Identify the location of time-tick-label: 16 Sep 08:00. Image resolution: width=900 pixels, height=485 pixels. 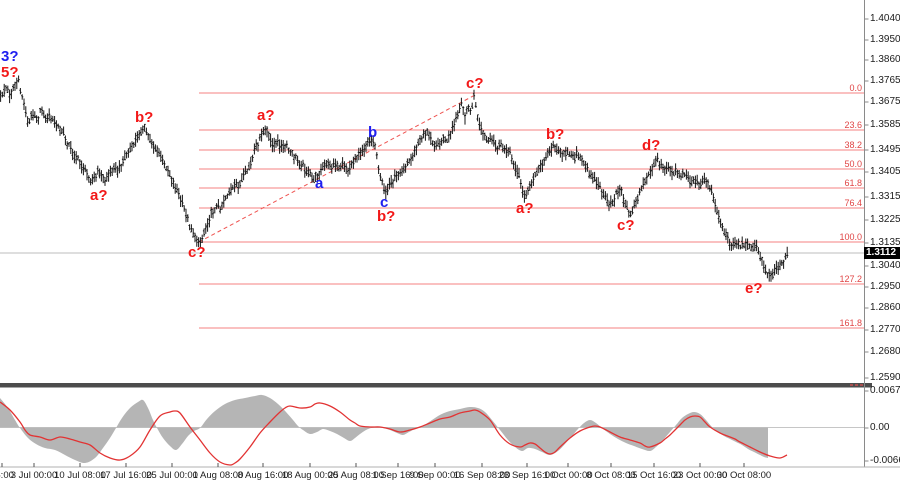
(482, 475).